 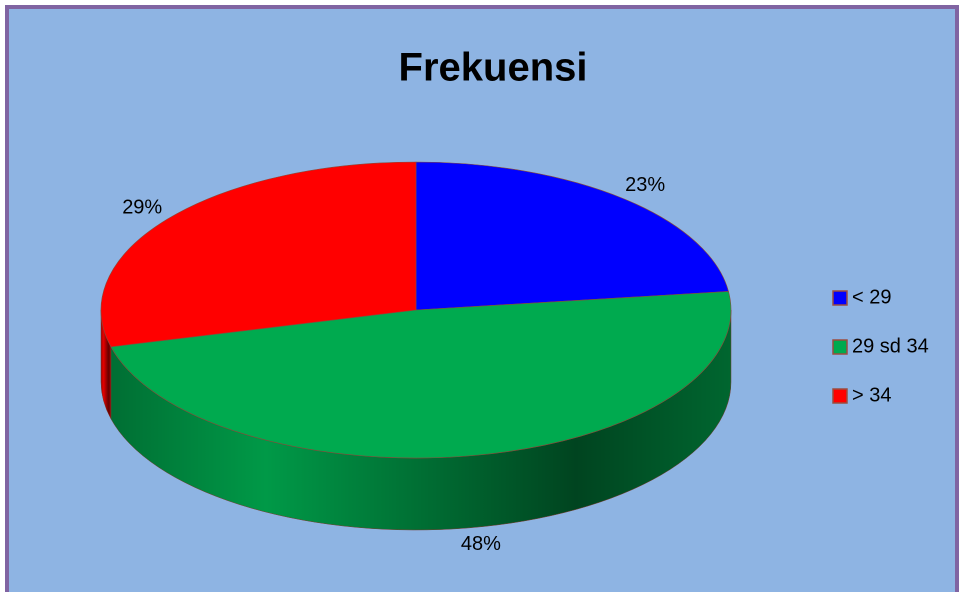 I want to click on data-label: 29%, so click(x=142, y=208).